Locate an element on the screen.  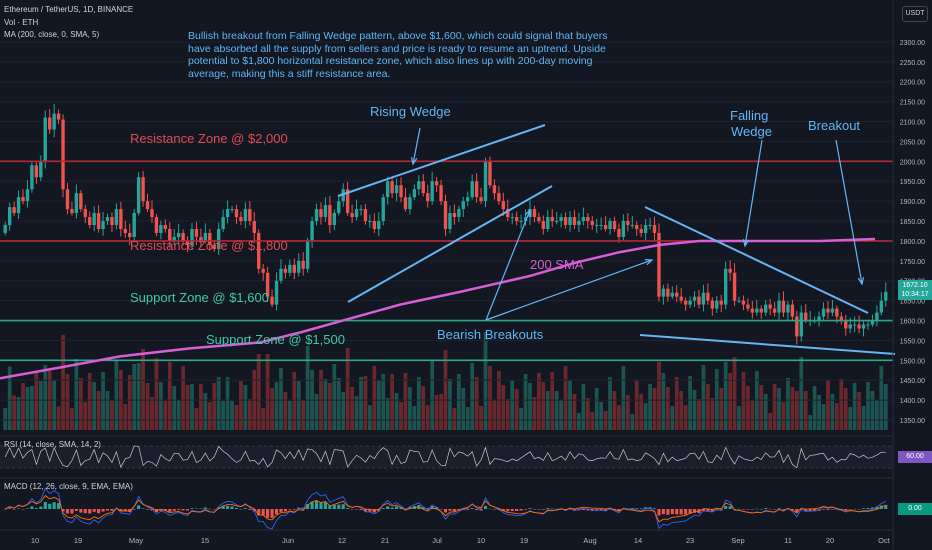
currency-button: USDT is located at coordinates (915, 14).